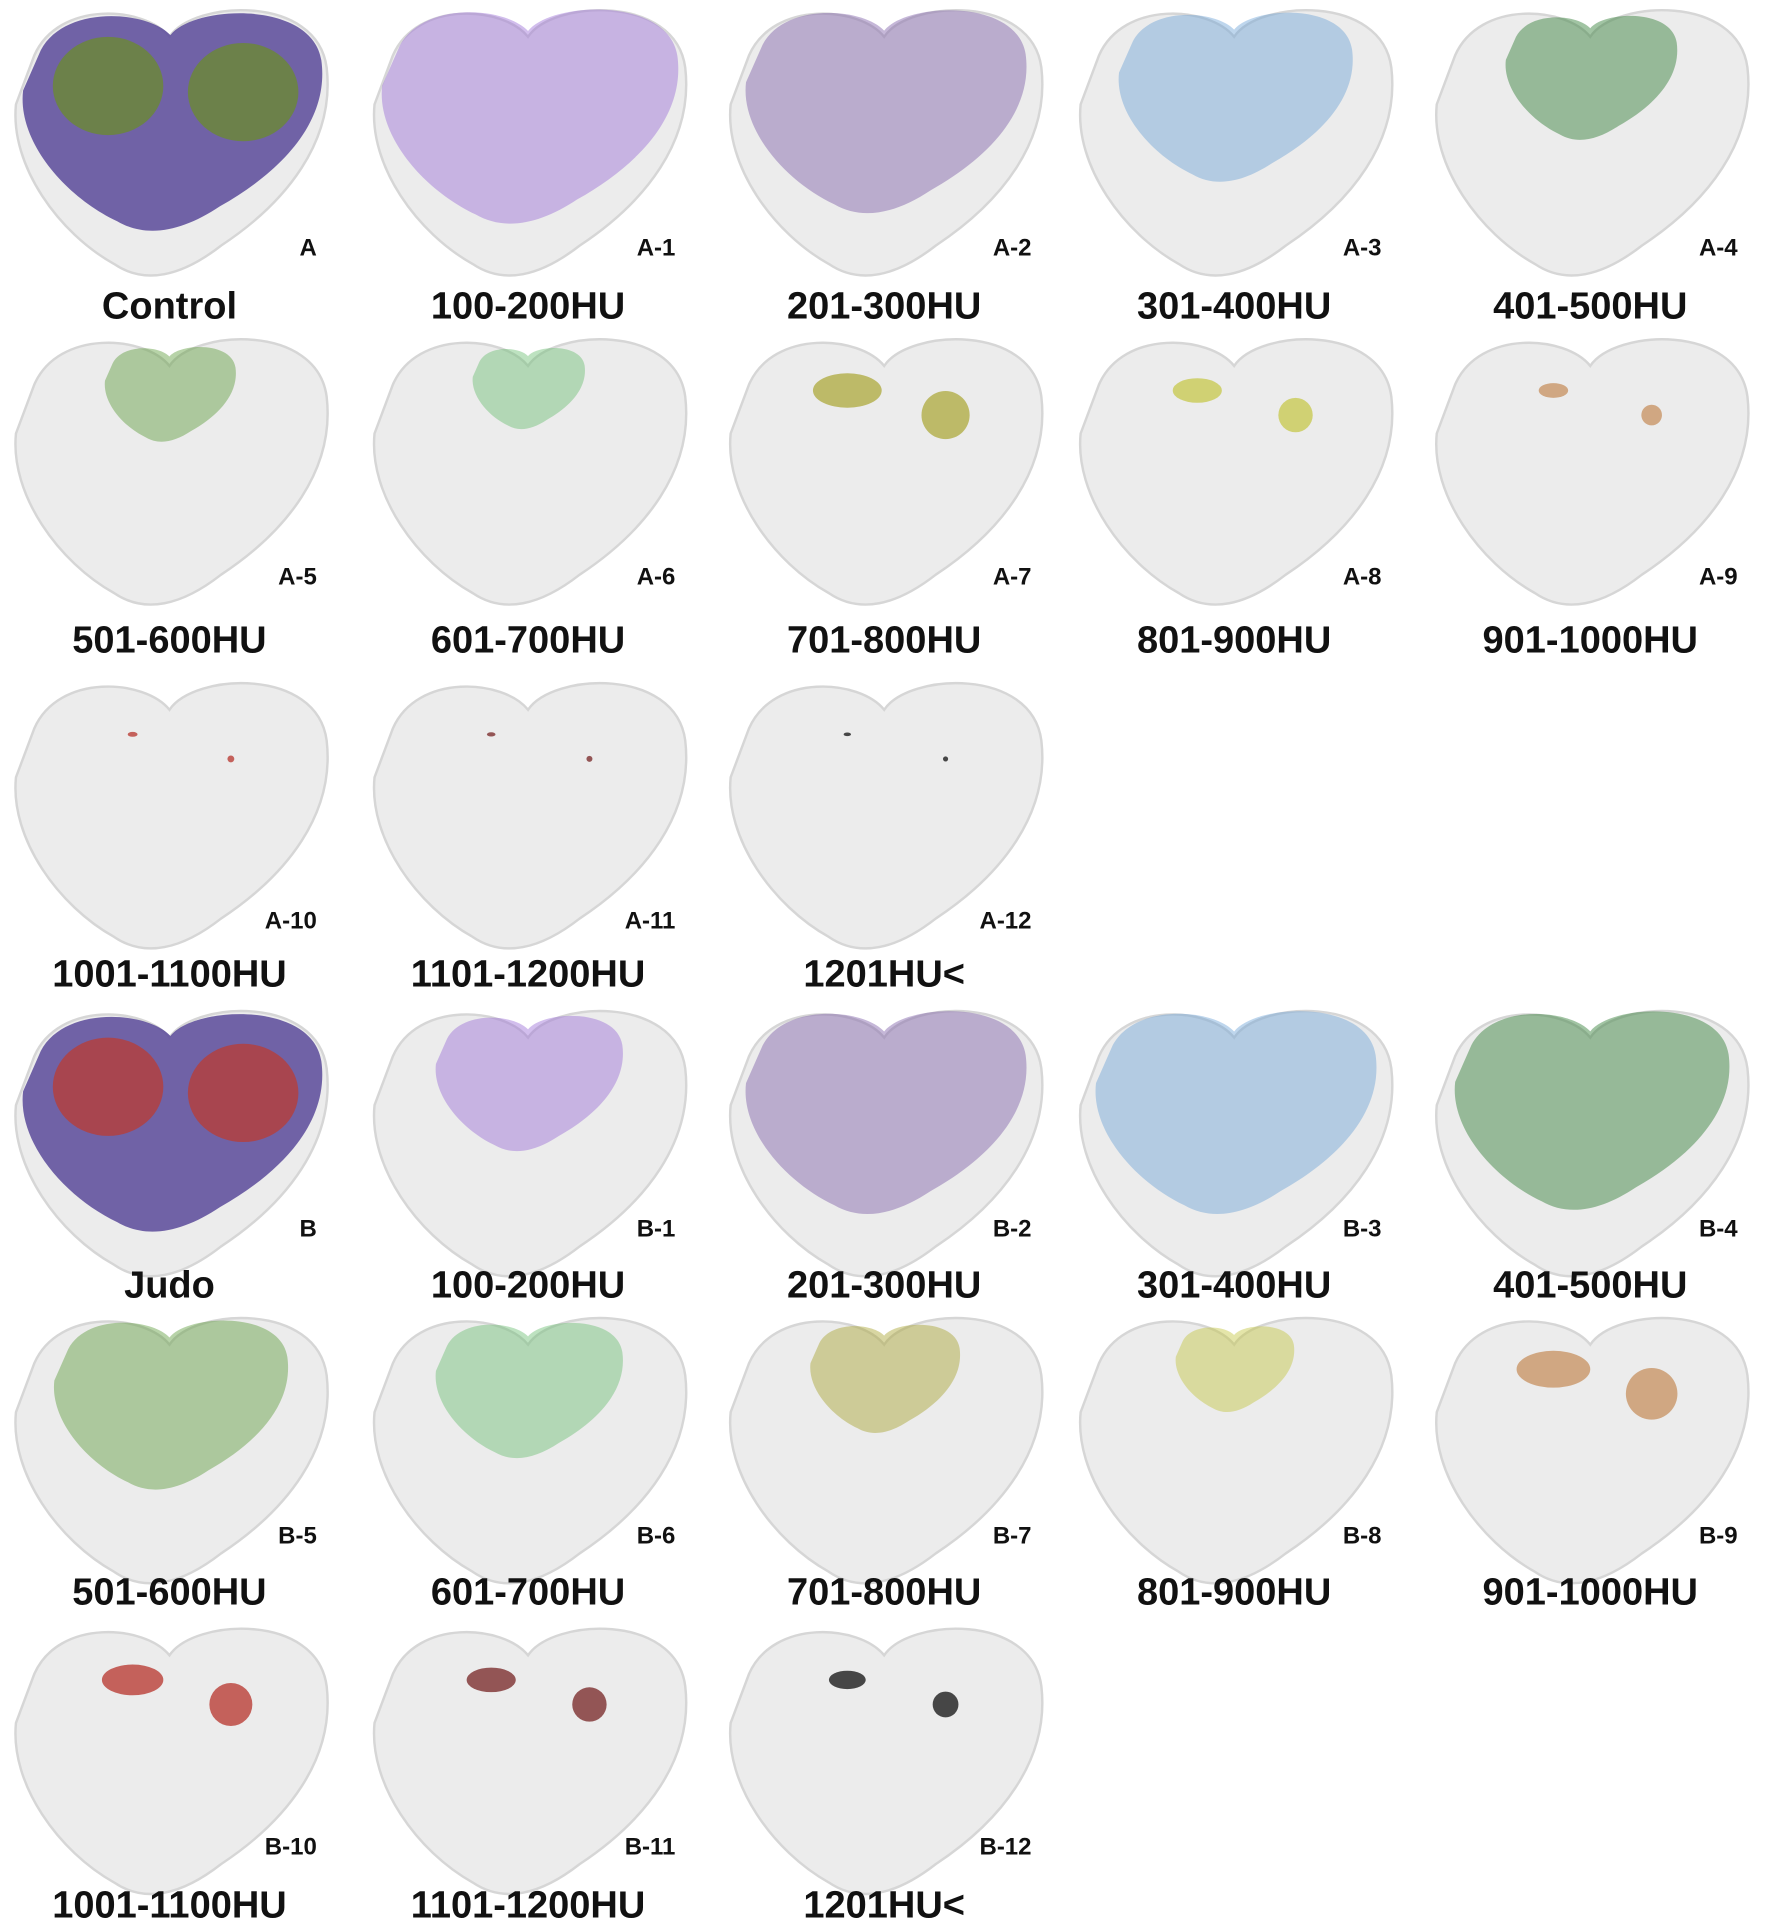 This screenshot has height=1928, width=1775. Describe the element at coordinates (650, 920) in the screenshot. I see `panel-tag: A-11` at that location.